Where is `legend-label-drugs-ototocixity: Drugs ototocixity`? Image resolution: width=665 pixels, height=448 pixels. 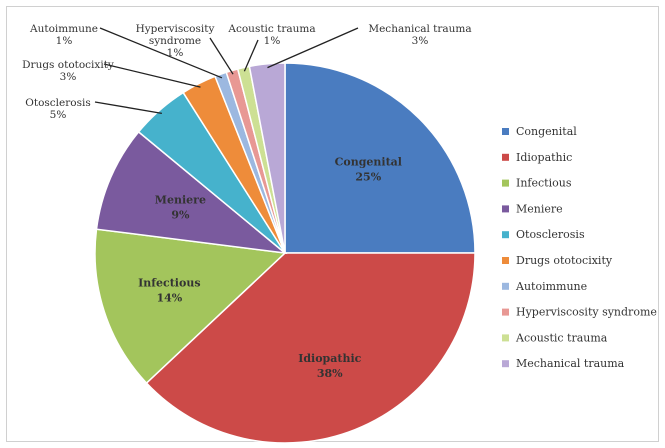
legend-label-drugs-ototocixity: Drugs ototocixity is located at coordinates (564, 260).